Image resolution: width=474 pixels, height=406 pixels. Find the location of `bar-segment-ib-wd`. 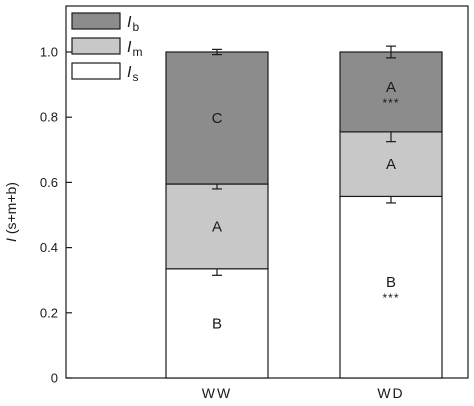

bar-segment-ib-wd is located at coordinates (391, 92).